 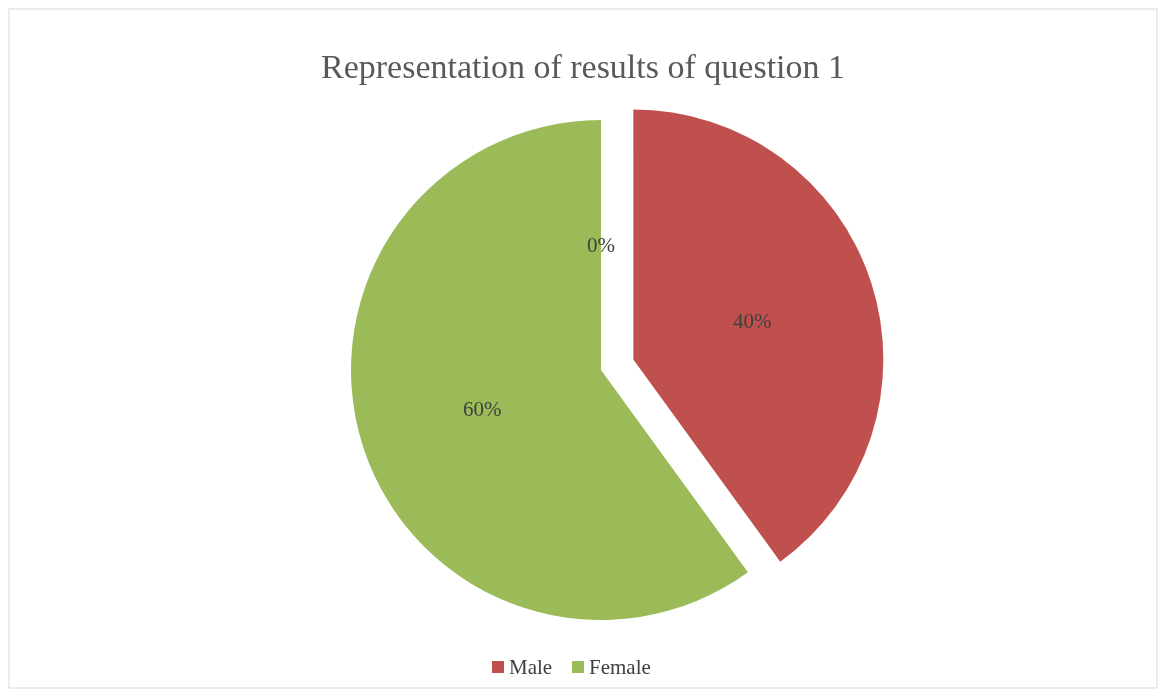 I want to click on data-label: 40%, so click(x=752, y=320).